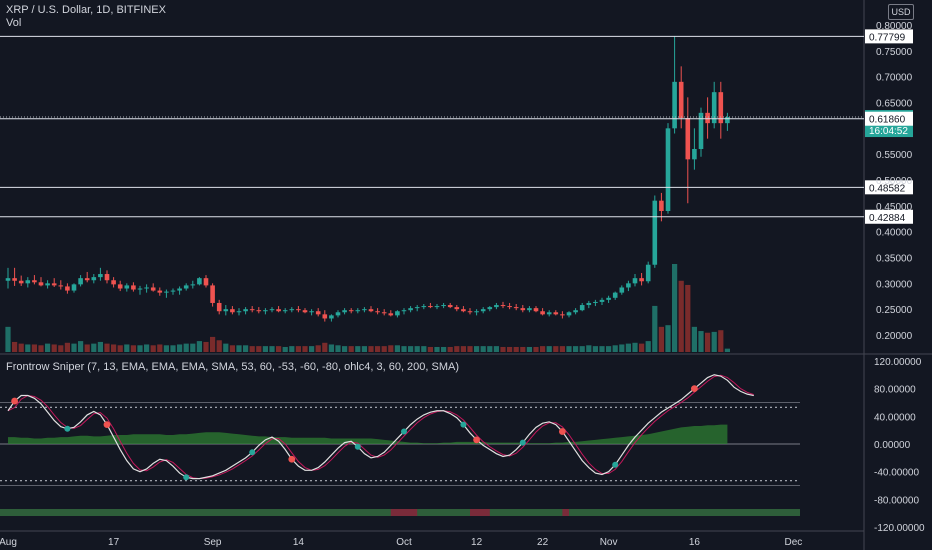 The width and height of the screenshot is (932, 550). I want to click on volume-legend: Vol, so click(14, 23).